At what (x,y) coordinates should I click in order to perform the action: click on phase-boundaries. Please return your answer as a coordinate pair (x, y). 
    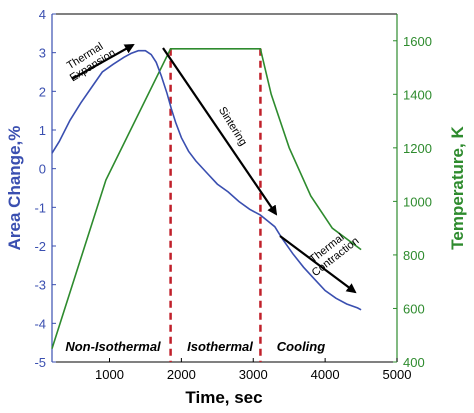
    Looking at the image, I should click on (215, 205).